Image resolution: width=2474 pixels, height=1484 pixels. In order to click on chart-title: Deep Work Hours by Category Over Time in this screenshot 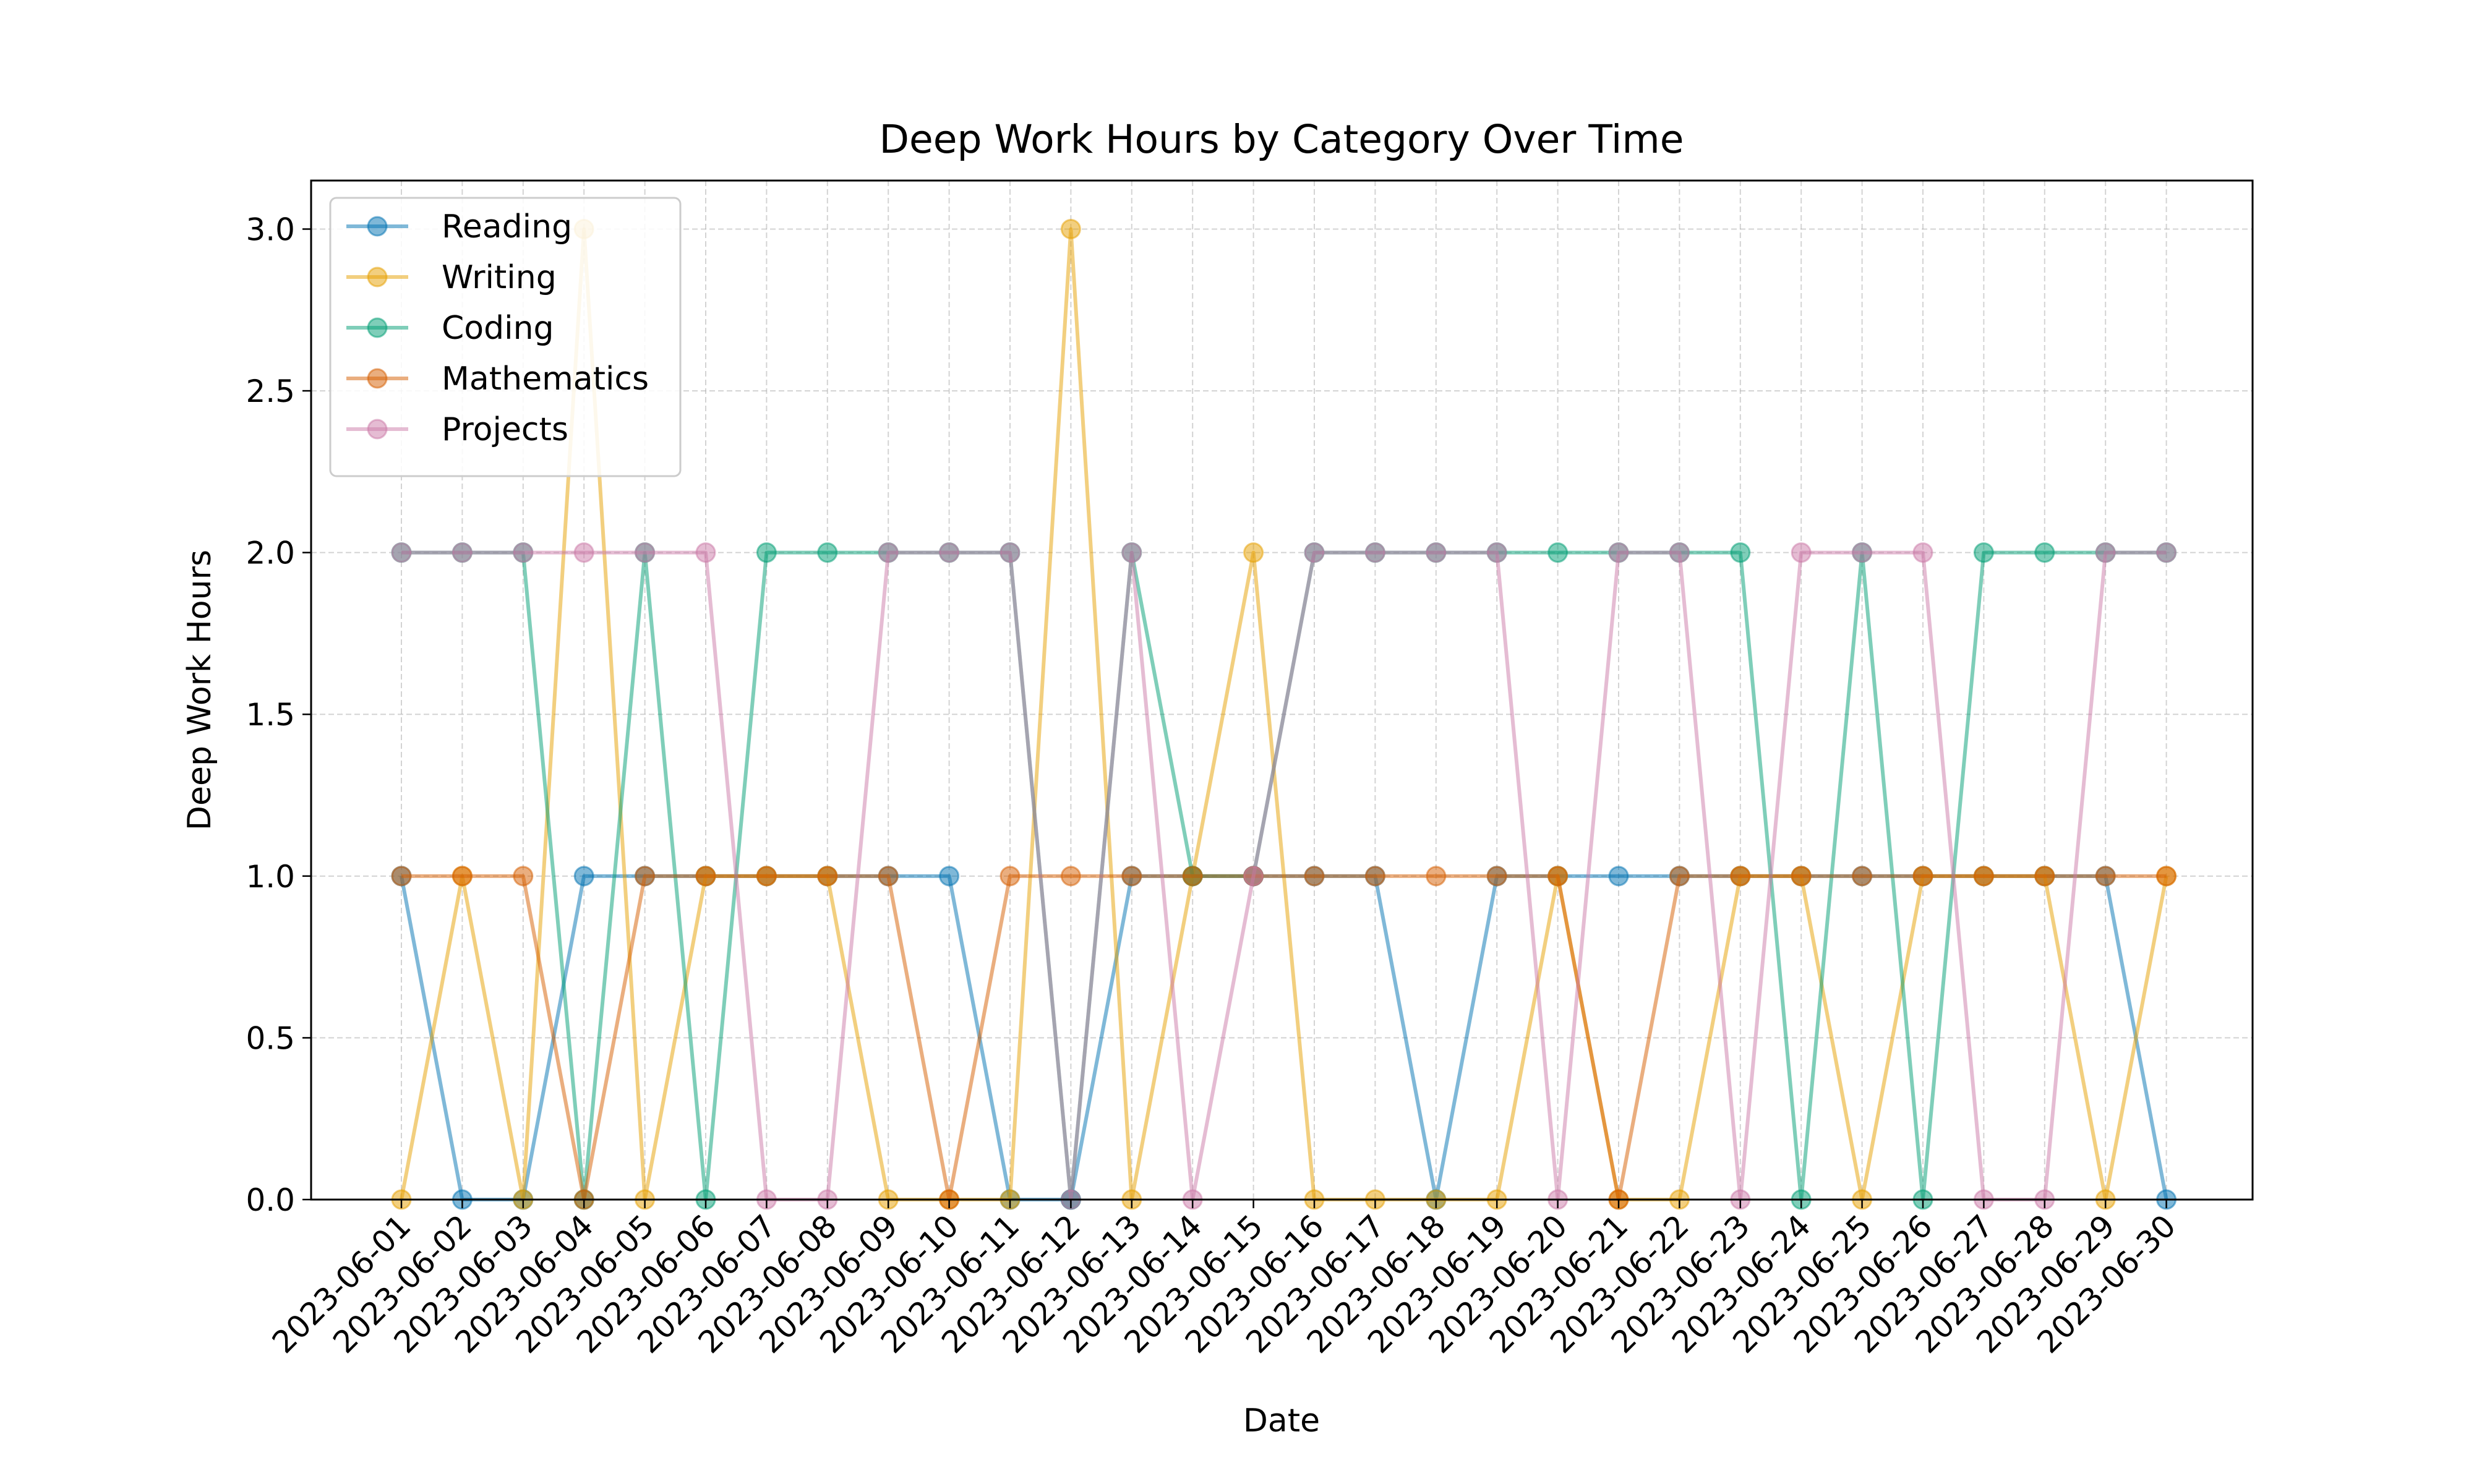, I will do `click(1282, 139)`.